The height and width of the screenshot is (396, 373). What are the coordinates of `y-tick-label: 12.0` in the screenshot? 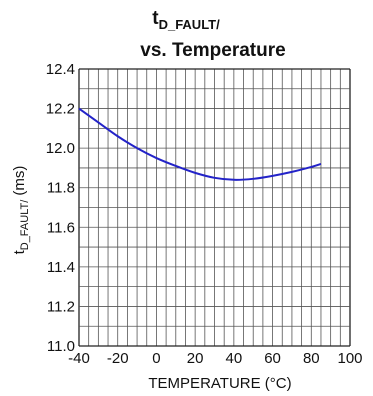 It's located at (60, 148).